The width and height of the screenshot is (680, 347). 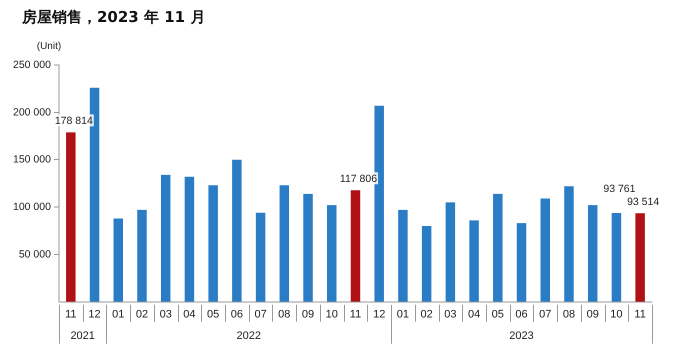 What do you see at coordinates (248, 336) in the screenshot?
I see `text: 2022` at bounding box center [248, 336].